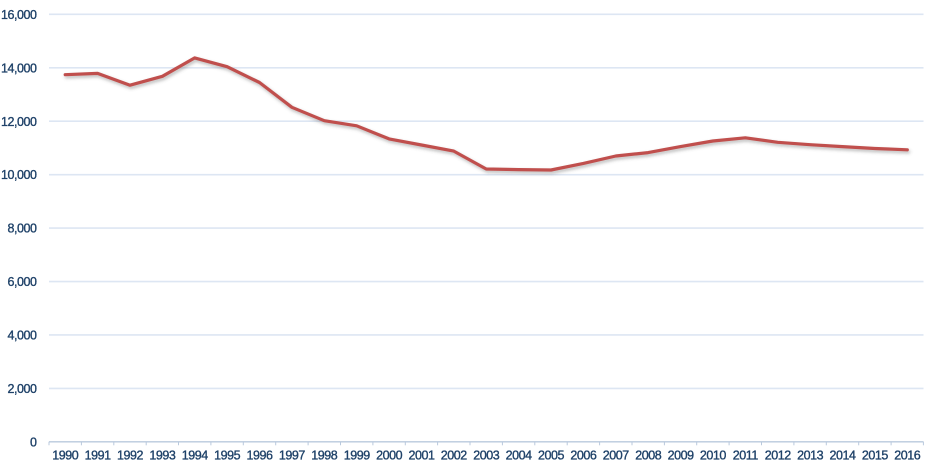  What do you see at coordinates (357, 456) in the screenshot?
I see `svg-text: 1999` at bounding box center [357, 456].